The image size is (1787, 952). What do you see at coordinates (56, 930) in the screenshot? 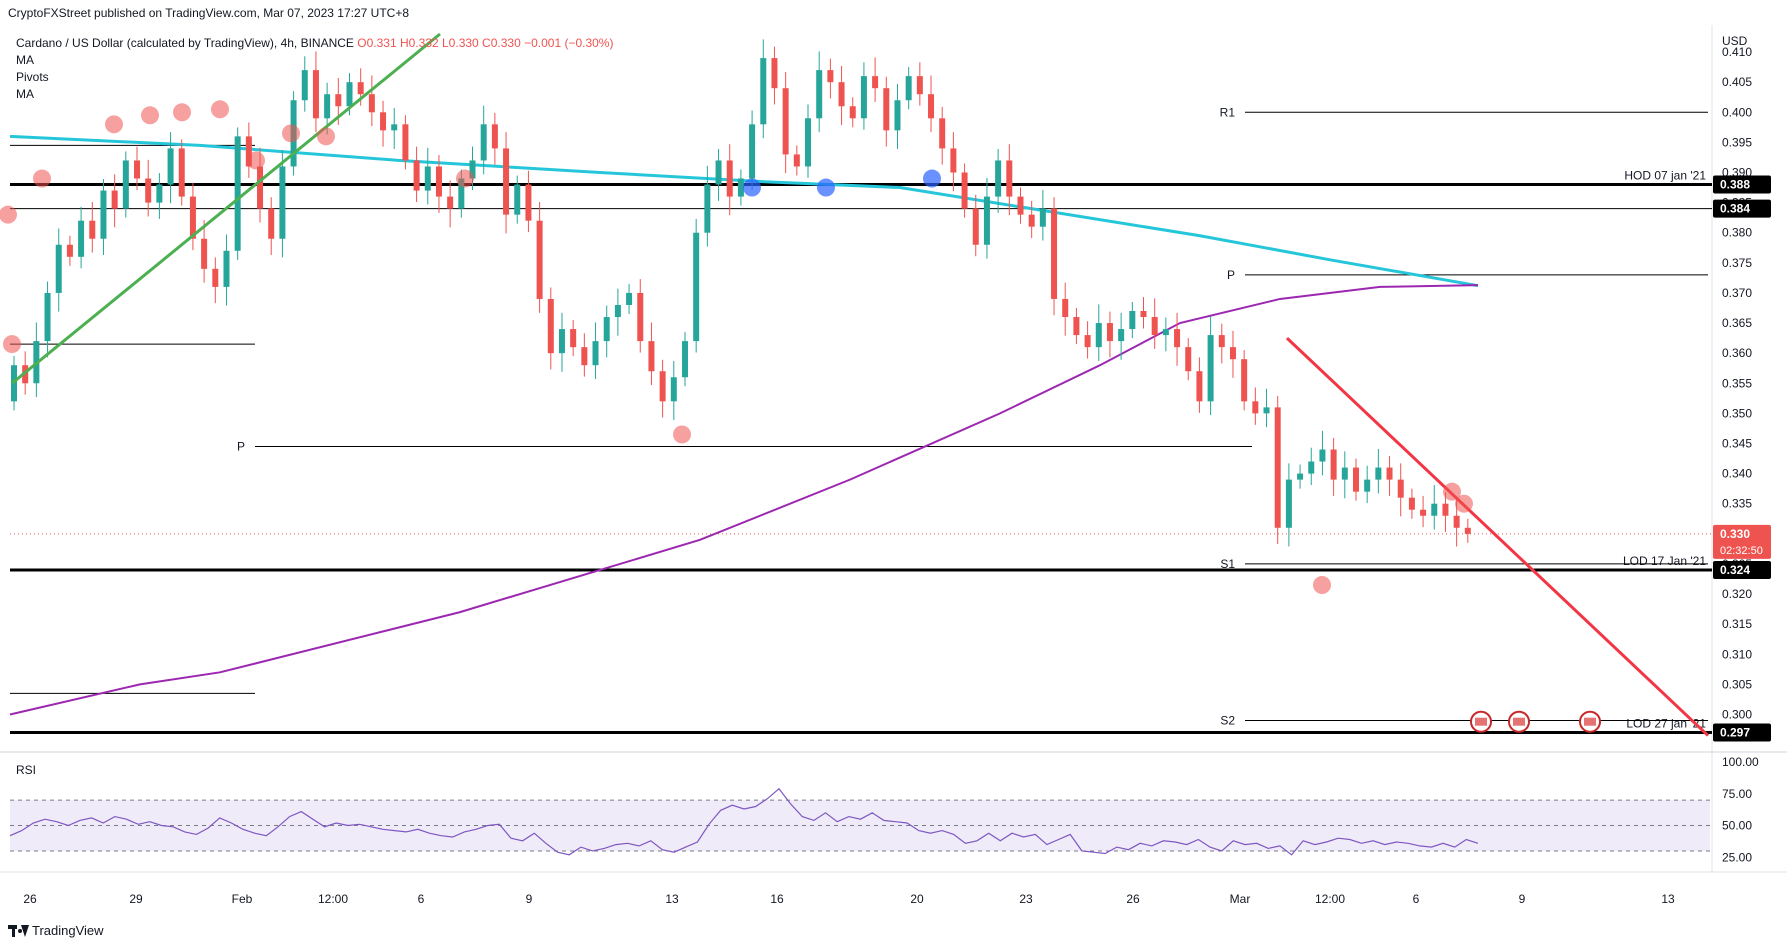
I see `tradingview-logo: TradingView` at bounding box center [56, 930].